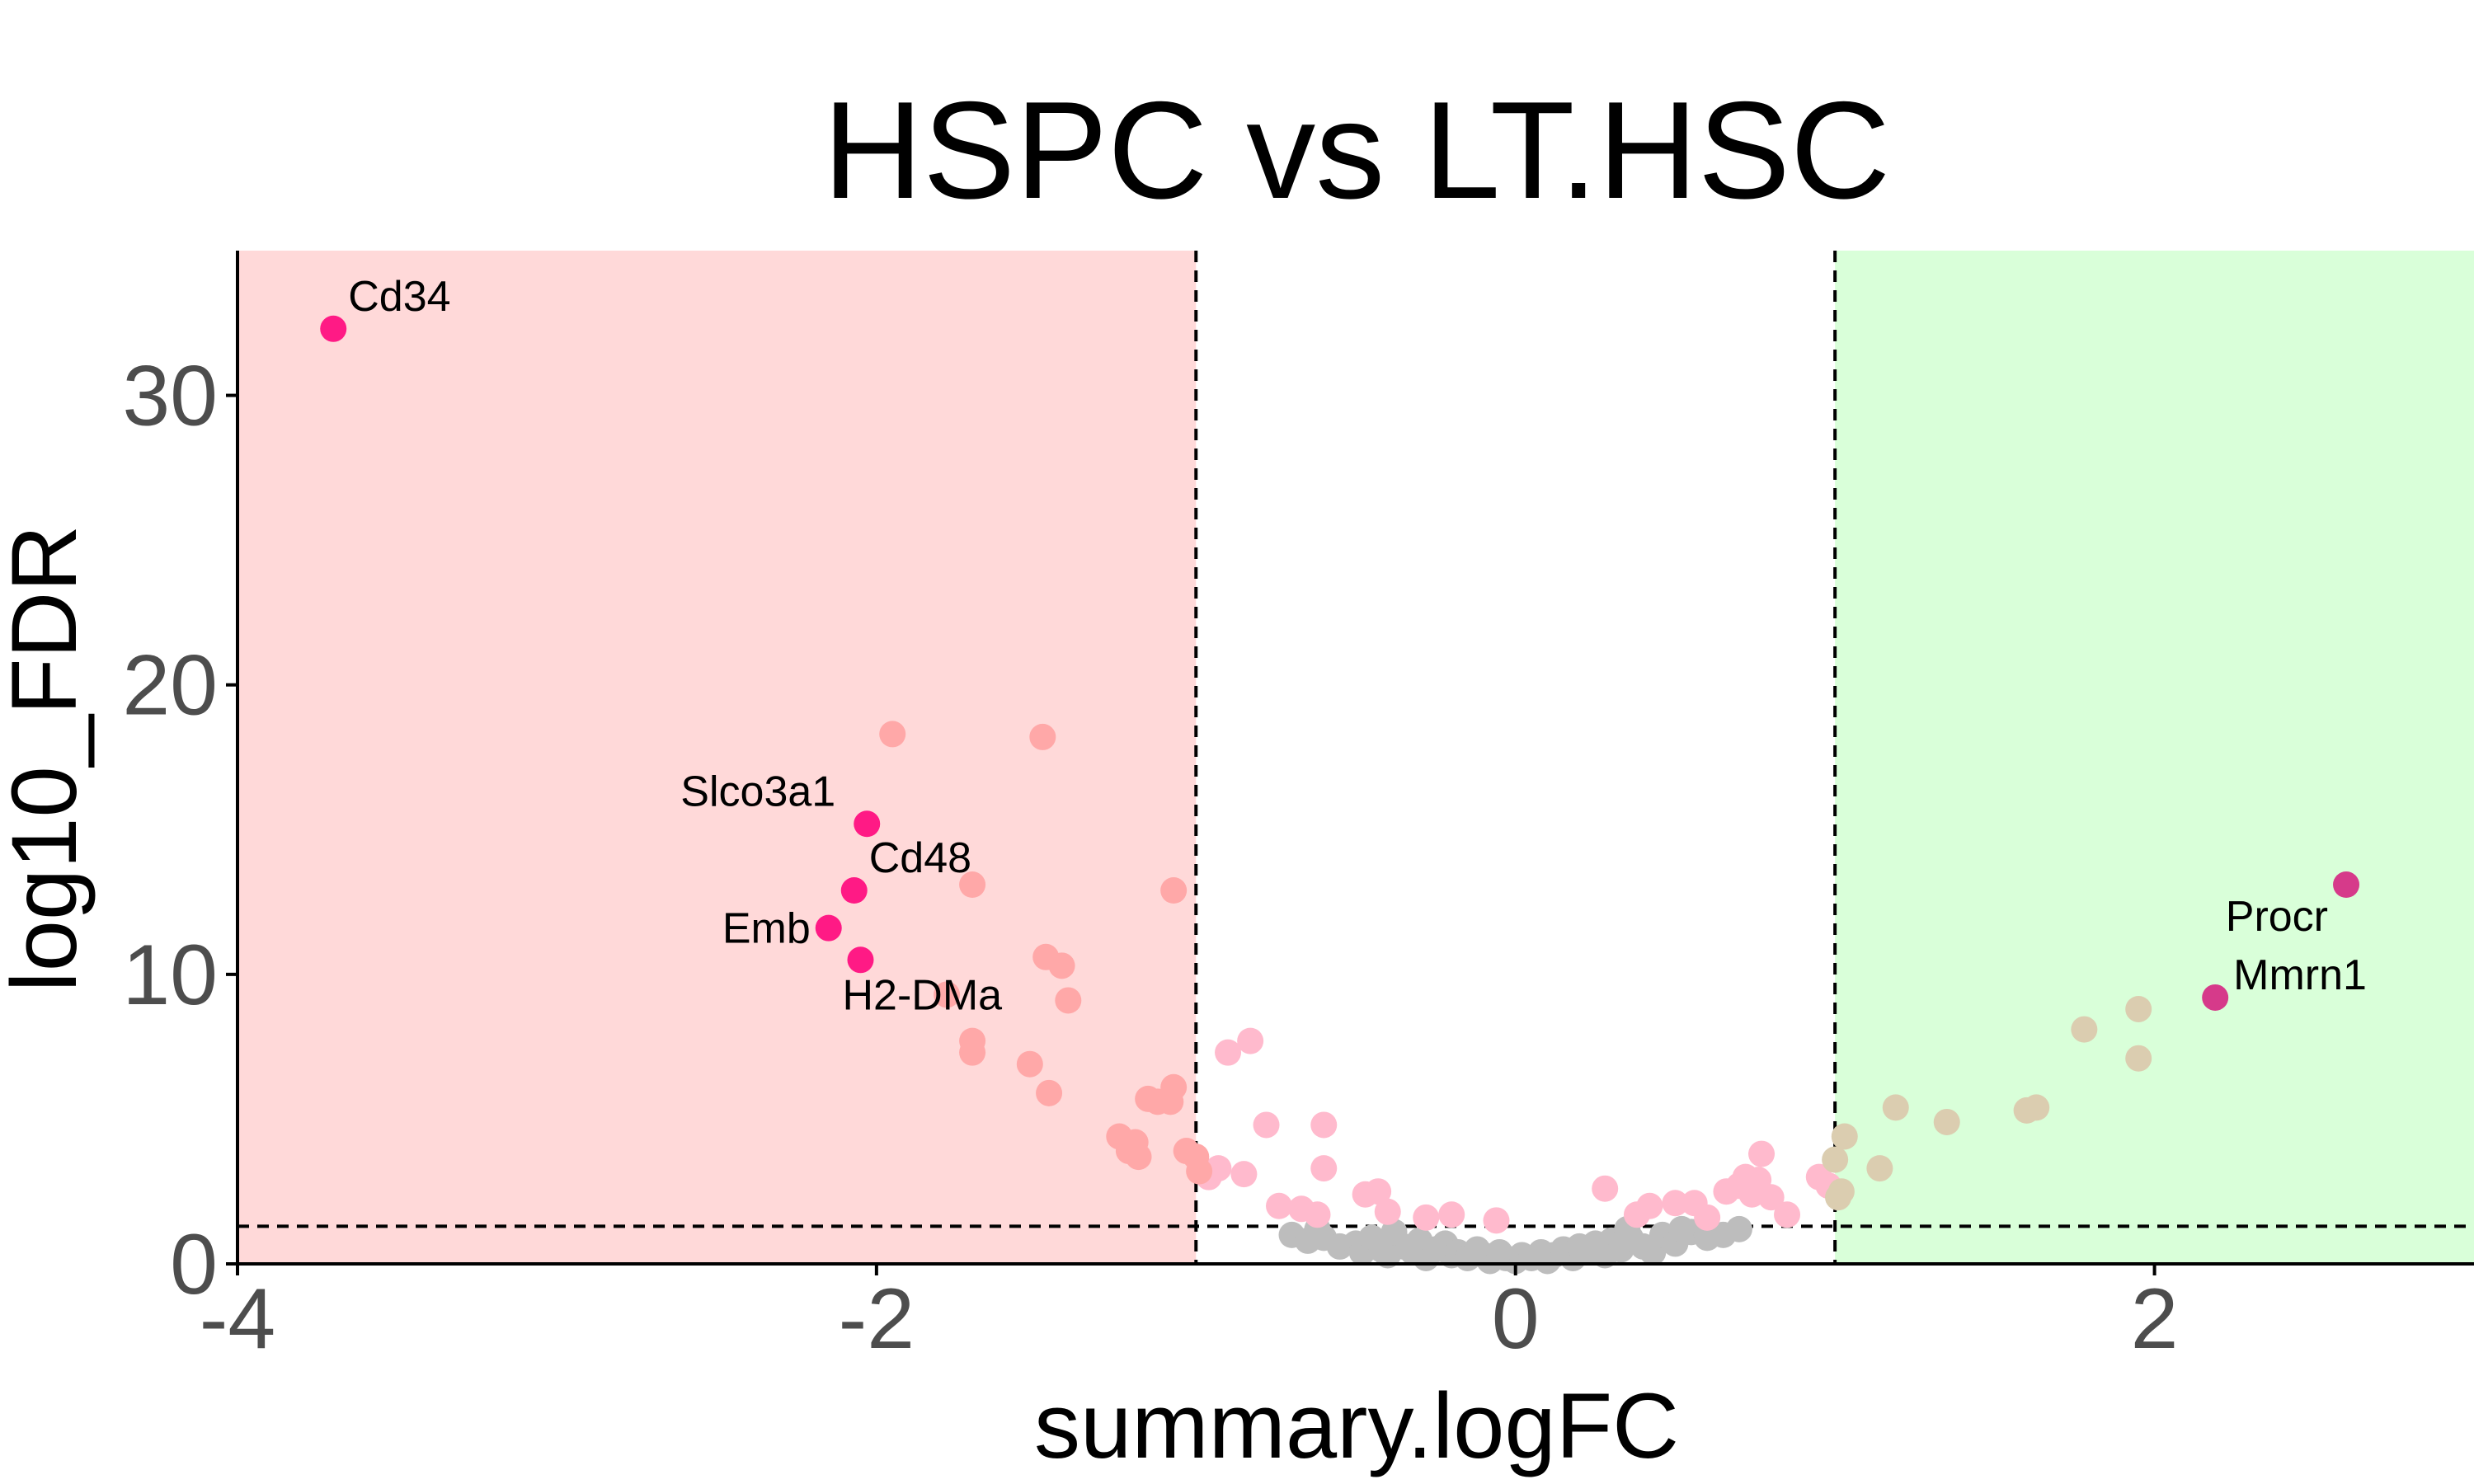  What do you see at coordinates (399, 297) in the screenshot?
I see `gene-label-cd34: Cd34` at bounding box center [399, 297].